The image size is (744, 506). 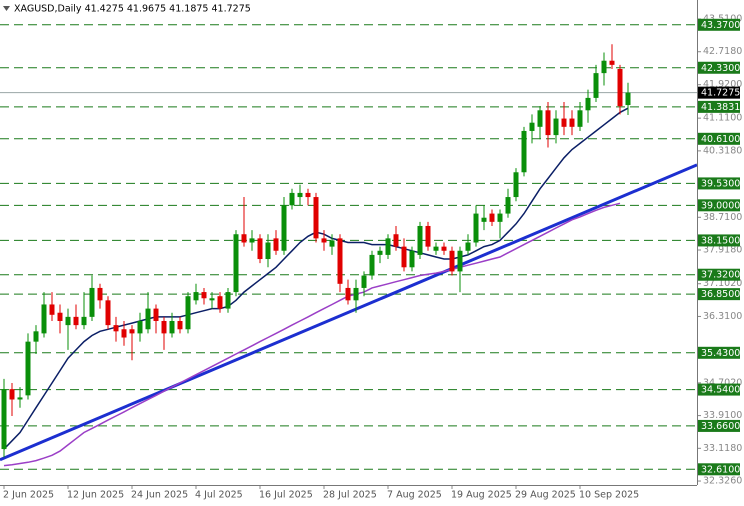 I want to click on y-tick-label: 37.9180, so click(x=722, y=250).